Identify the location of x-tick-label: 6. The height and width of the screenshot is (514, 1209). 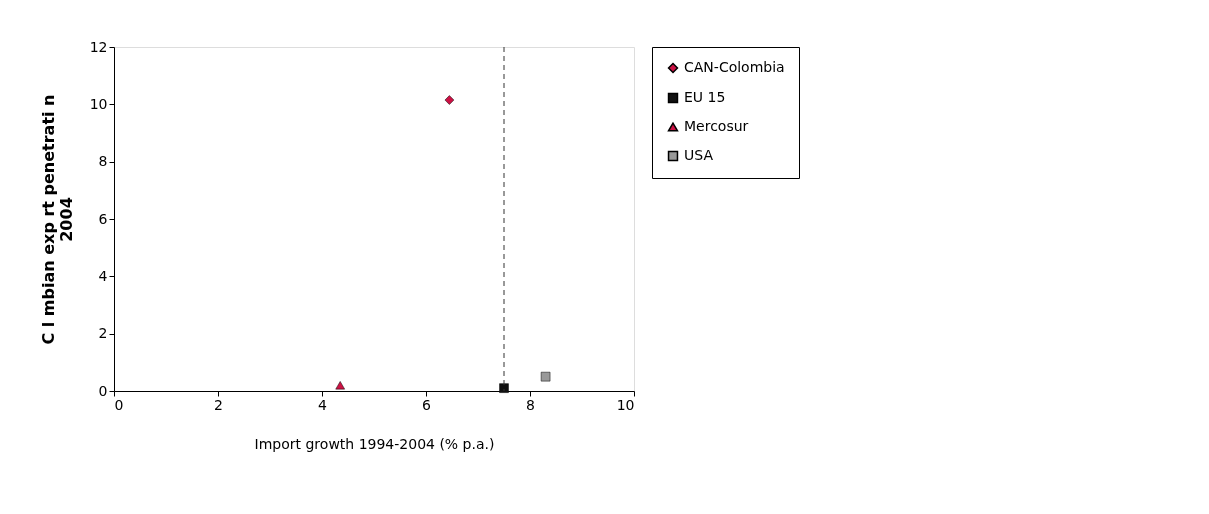
(427, 404).